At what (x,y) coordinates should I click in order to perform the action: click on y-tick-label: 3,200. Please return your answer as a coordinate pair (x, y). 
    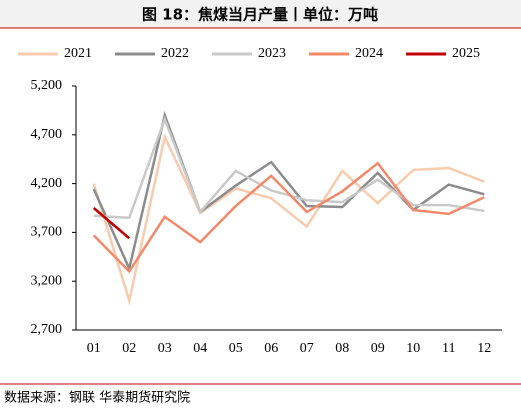
    Looking at the image, I should click on (47, 280).